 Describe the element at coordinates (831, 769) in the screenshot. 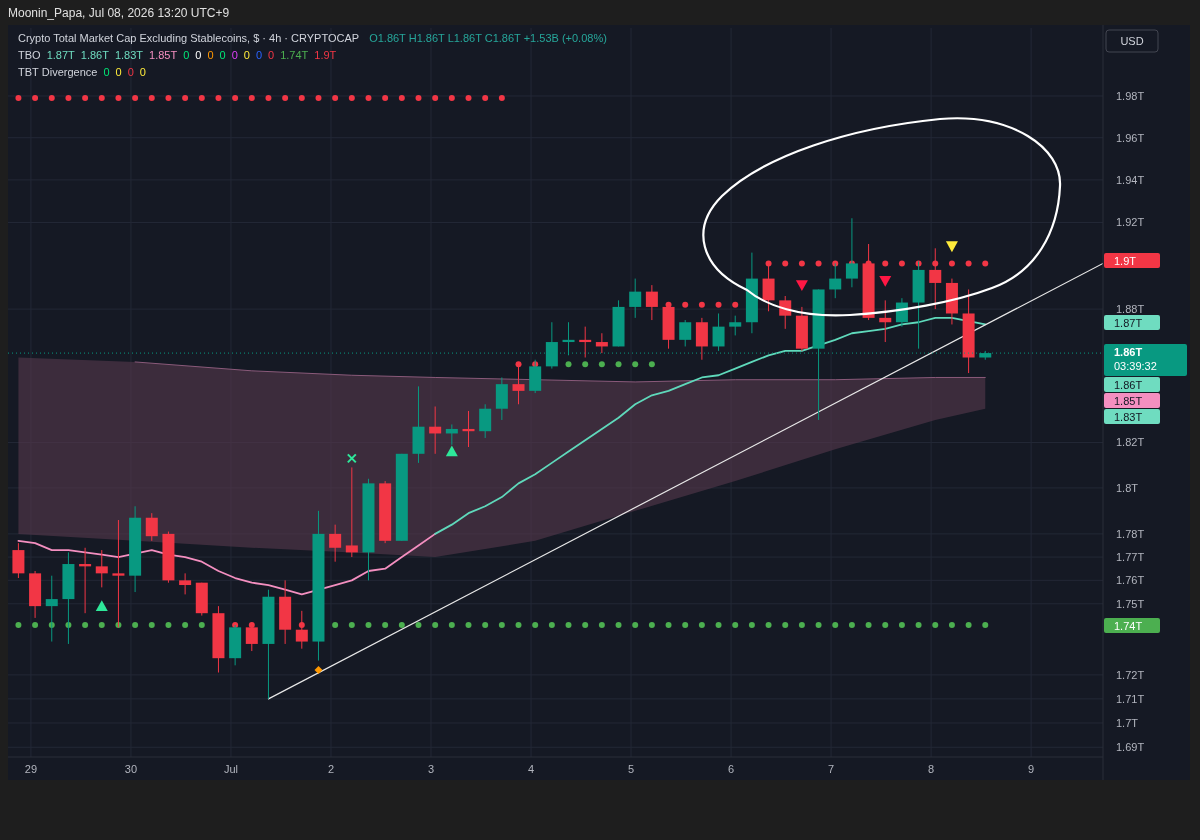

I see `x-tick-label: 7` at that location.